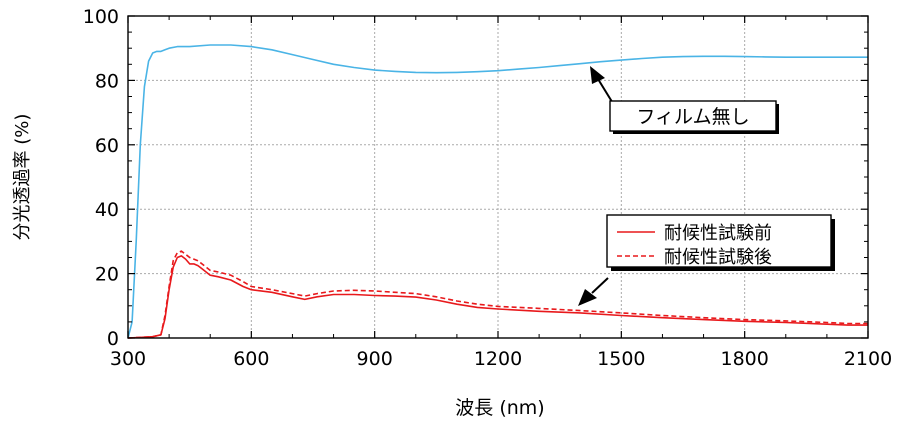  I want to click on y-tick-label: 40, so click(107, 210).